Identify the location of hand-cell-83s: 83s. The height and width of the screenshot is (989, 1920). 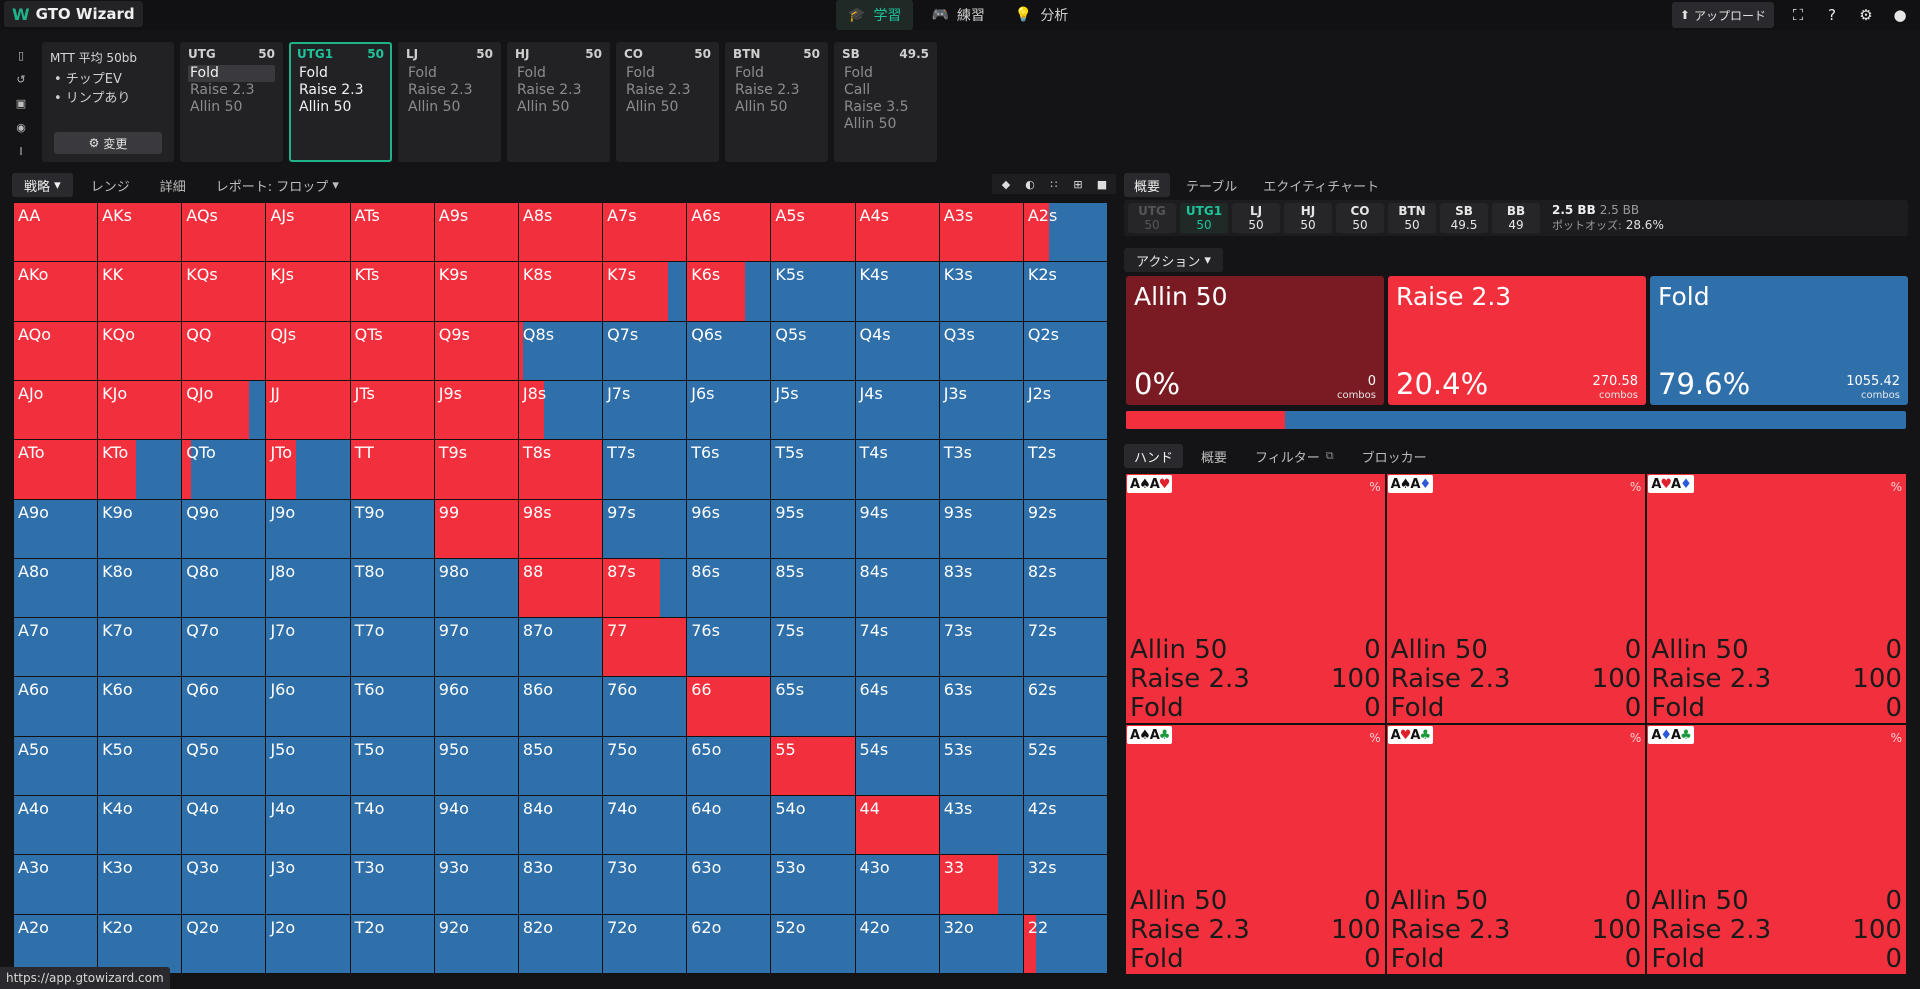
(981, 588).